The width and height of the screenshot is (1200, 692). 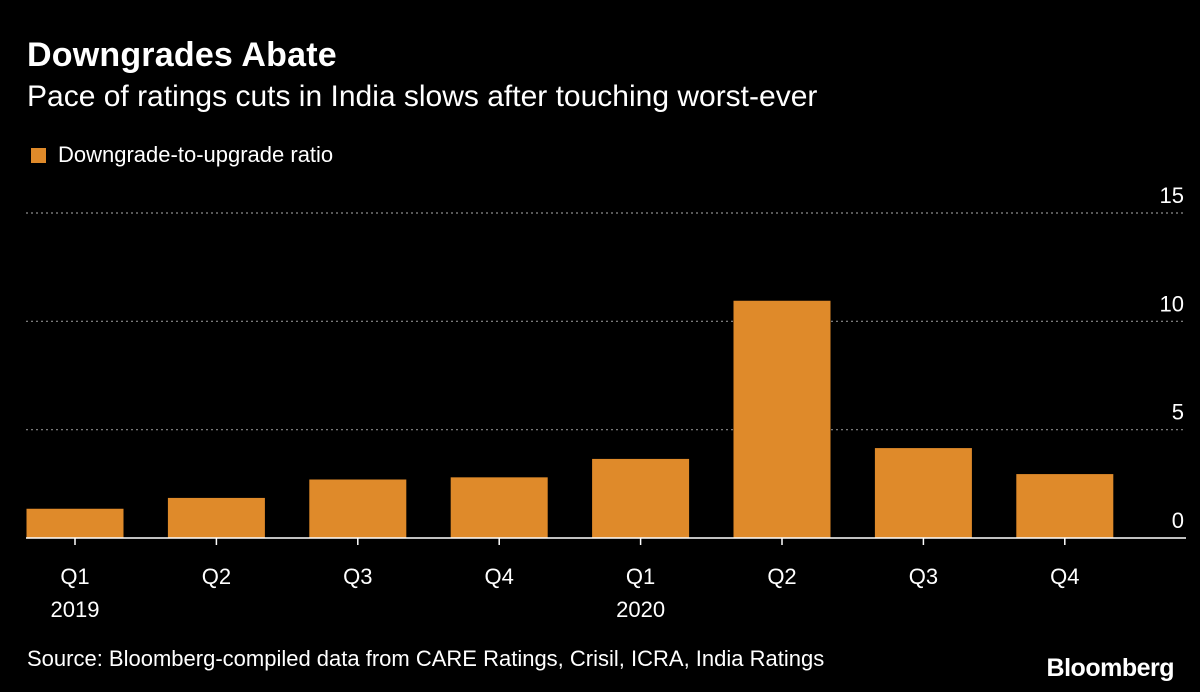 I want to click on legend-swatch, so click(x=38, y=155).